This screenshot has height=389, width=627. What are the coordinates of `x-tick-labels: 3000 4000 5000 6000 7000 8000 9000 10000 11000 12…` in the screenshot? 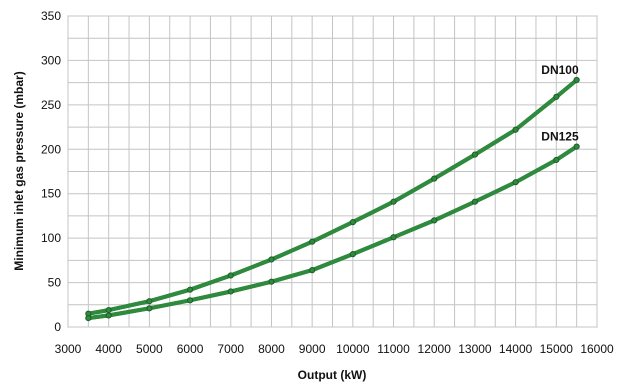 It's located at (334, 349).